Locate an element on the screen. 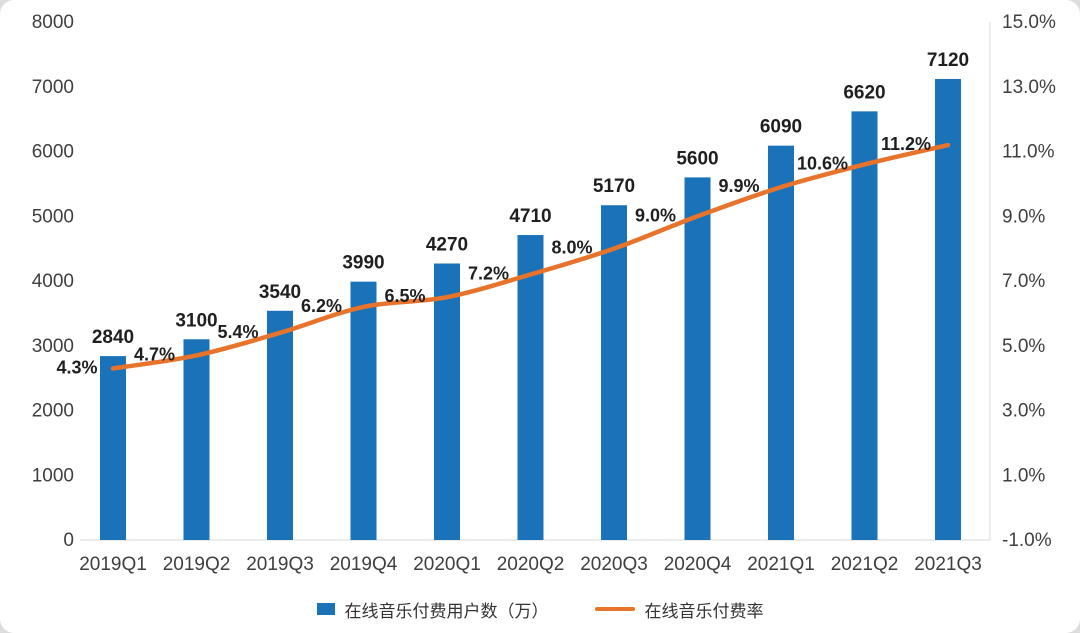 Image resolution: width=1080 pixels, height=633 pixels. line-value-label: 4.3% is located at coordinates (76, 367).